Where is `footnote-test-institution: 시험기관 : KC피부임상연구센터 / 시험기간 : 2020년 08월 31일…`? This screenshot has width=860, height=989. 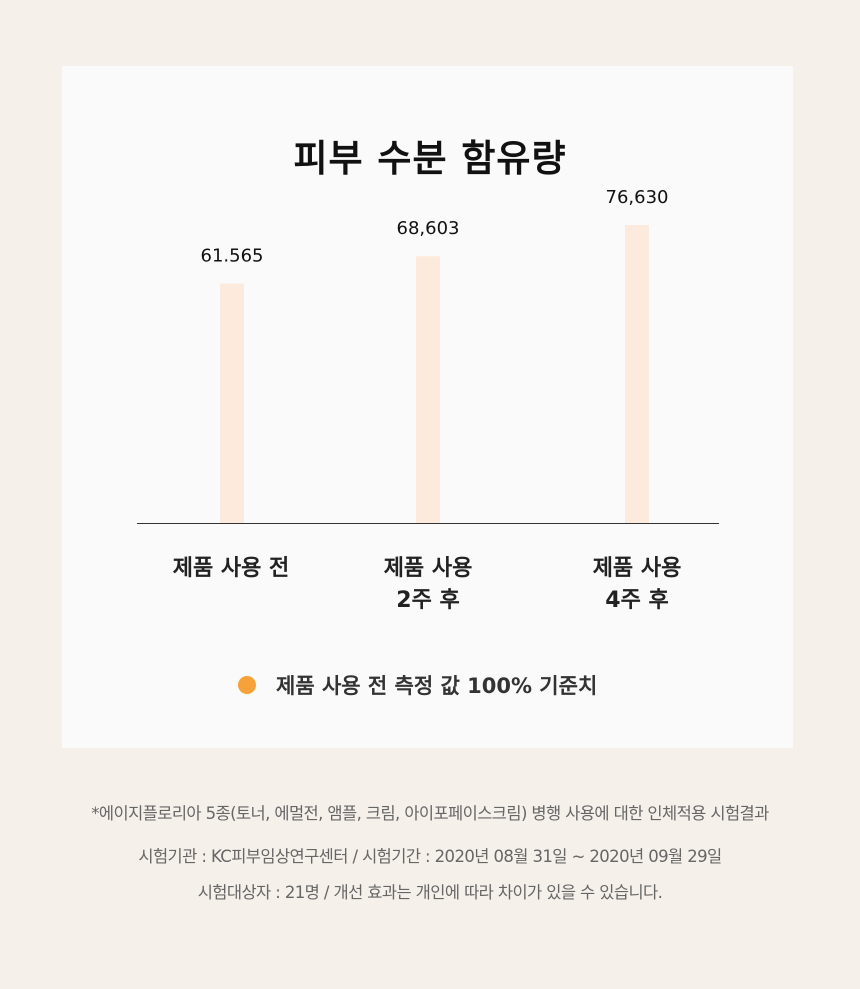 footnote-test-institution: 시험기관 : KC피부임상연구센터 / 시험기간 : 2020년 08월 31일… is located at coordinates (430, 856).